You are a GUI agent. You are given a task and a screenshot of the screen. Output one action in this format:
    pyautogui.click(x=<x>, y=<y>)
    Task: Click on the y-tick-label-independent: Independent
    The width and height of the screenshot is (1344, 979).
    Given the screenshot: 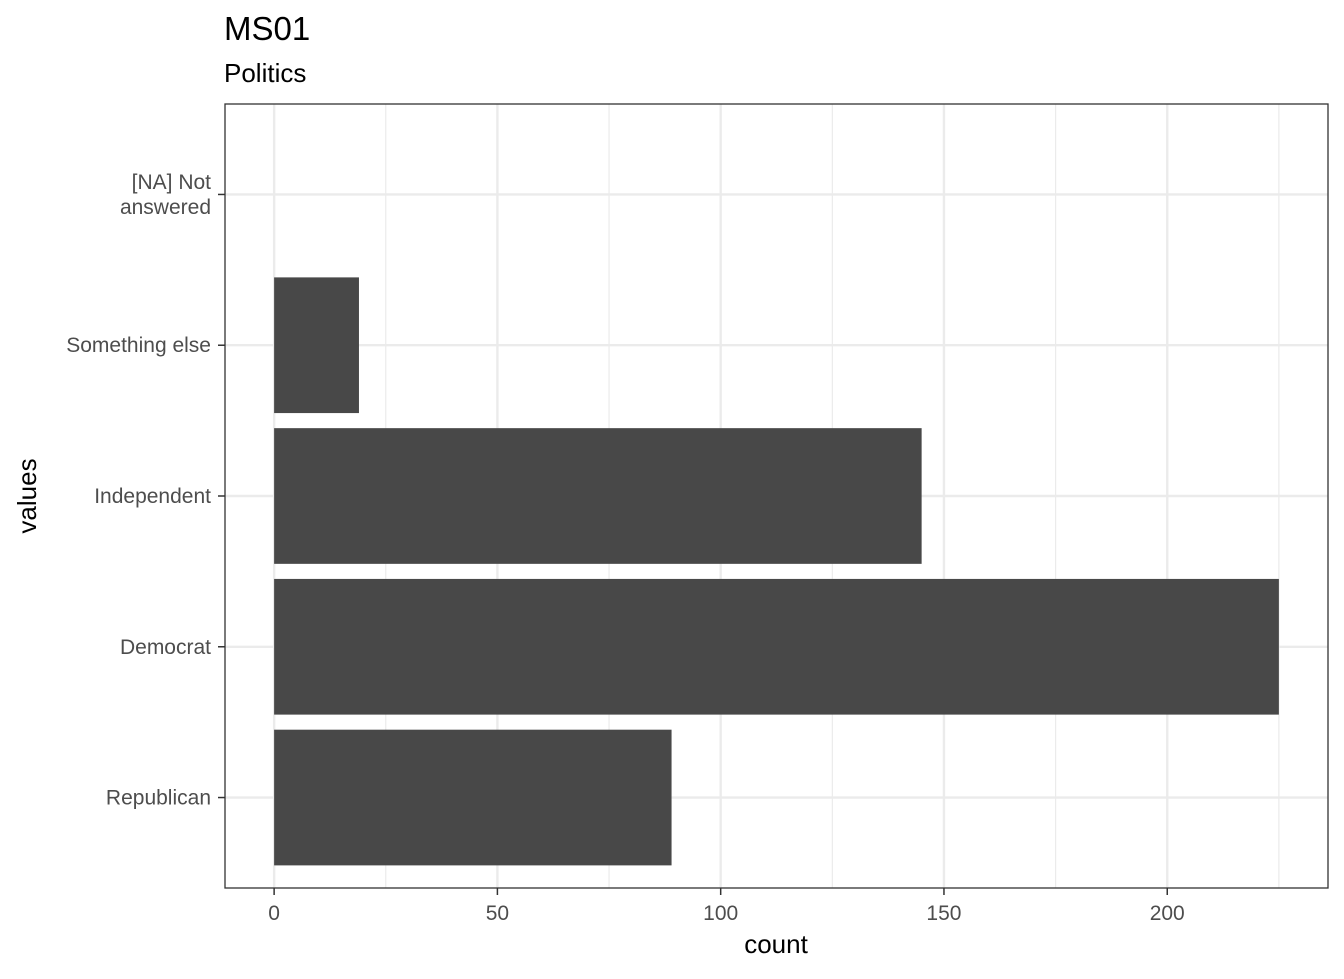 What is the action you would take?
    pyautogui.click(x=152, y=496)
    